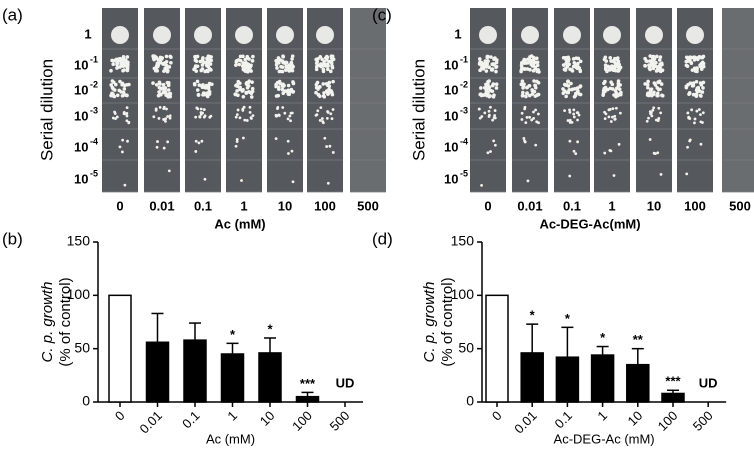 This screenshot has width=754, height=465. What do you see at coordinates (654, 205) in the screenshot?
I see `column-label: 10` at bounding box center [654, 205].